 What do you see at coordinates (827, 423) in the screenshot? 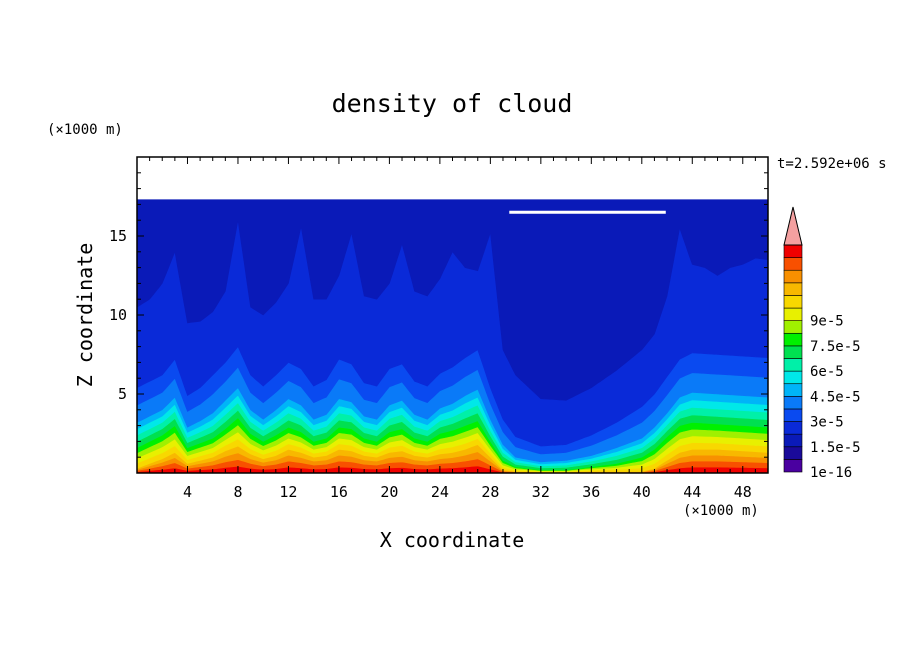
I see `colorbar-label: 3e-5` at bounding box center [827, 423].